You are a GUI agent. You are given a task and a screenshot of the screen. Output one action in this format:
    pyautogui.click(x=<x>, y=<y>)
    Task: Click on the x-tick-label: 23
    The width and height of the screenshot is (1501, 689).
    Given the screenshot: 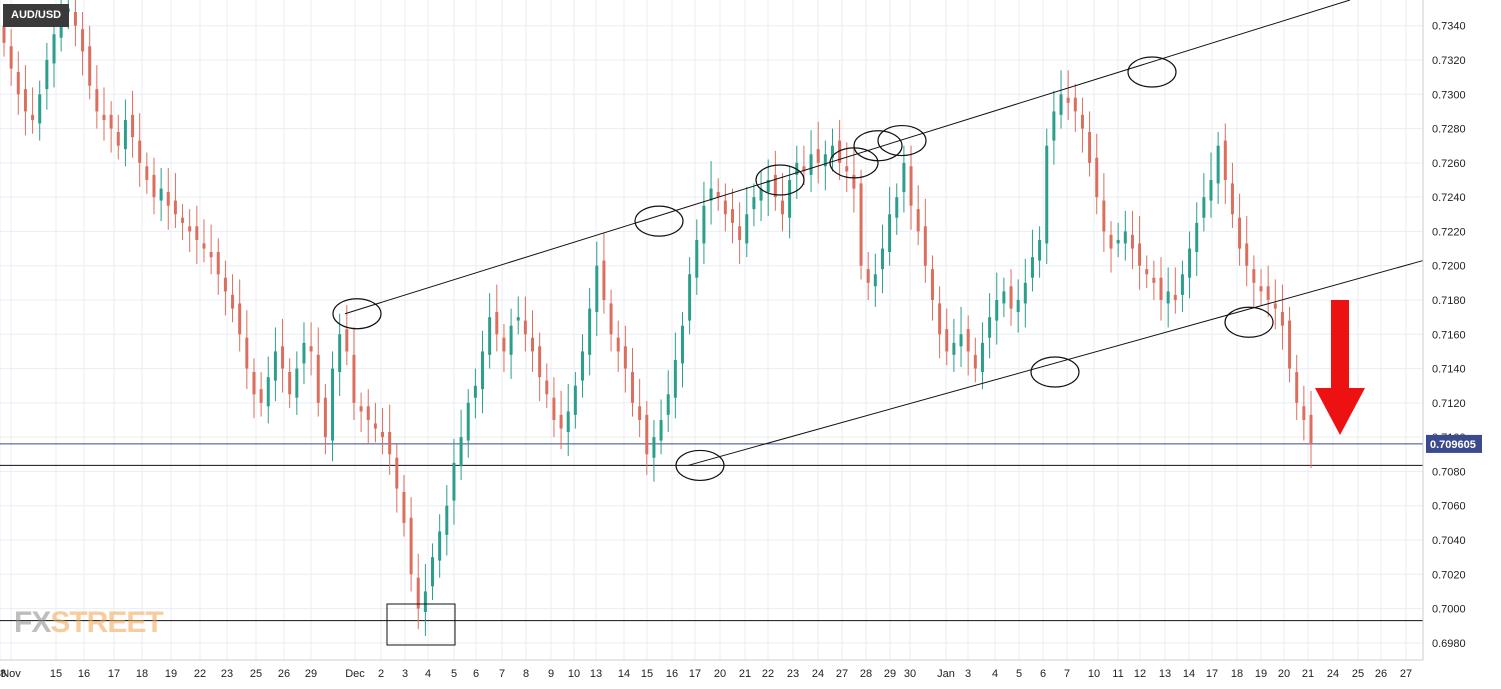 What is the action you would take?
    pyautogui.click(x=793, y=674)
    